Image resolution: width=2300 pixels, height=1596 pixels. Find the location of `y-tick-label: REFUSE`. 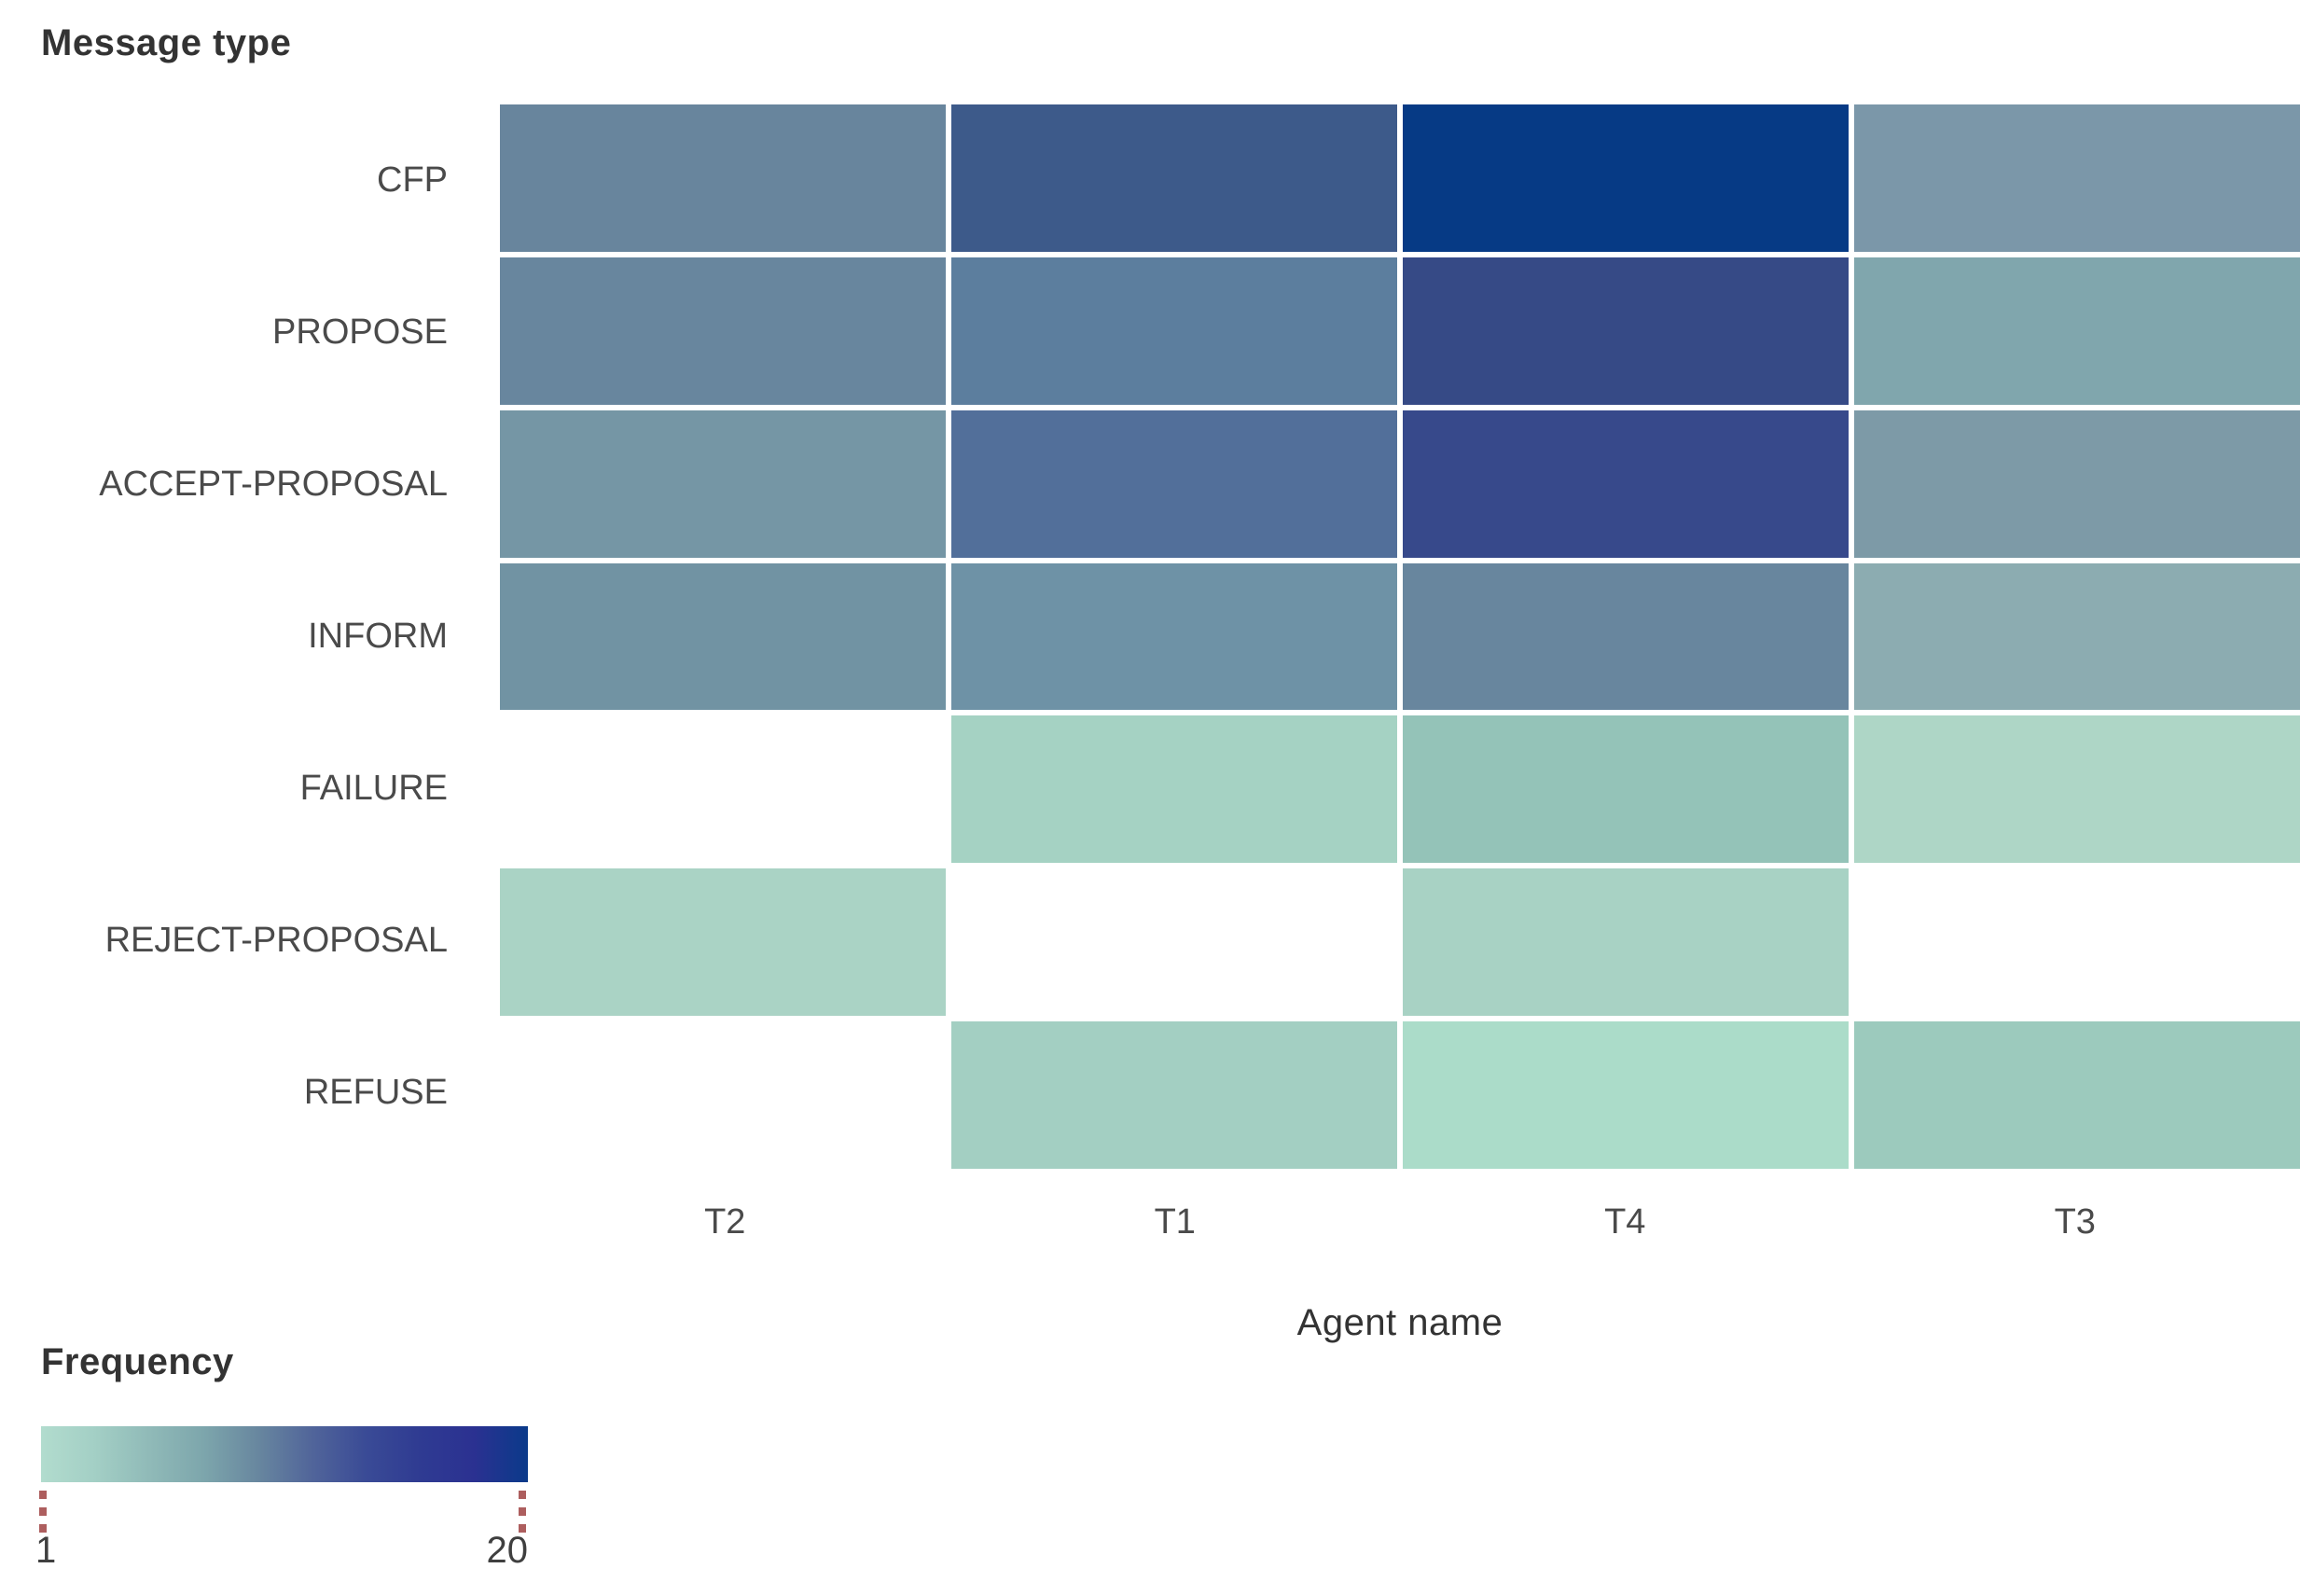

y-tick-label: REFUSE is located at coordinates (375, 1092).